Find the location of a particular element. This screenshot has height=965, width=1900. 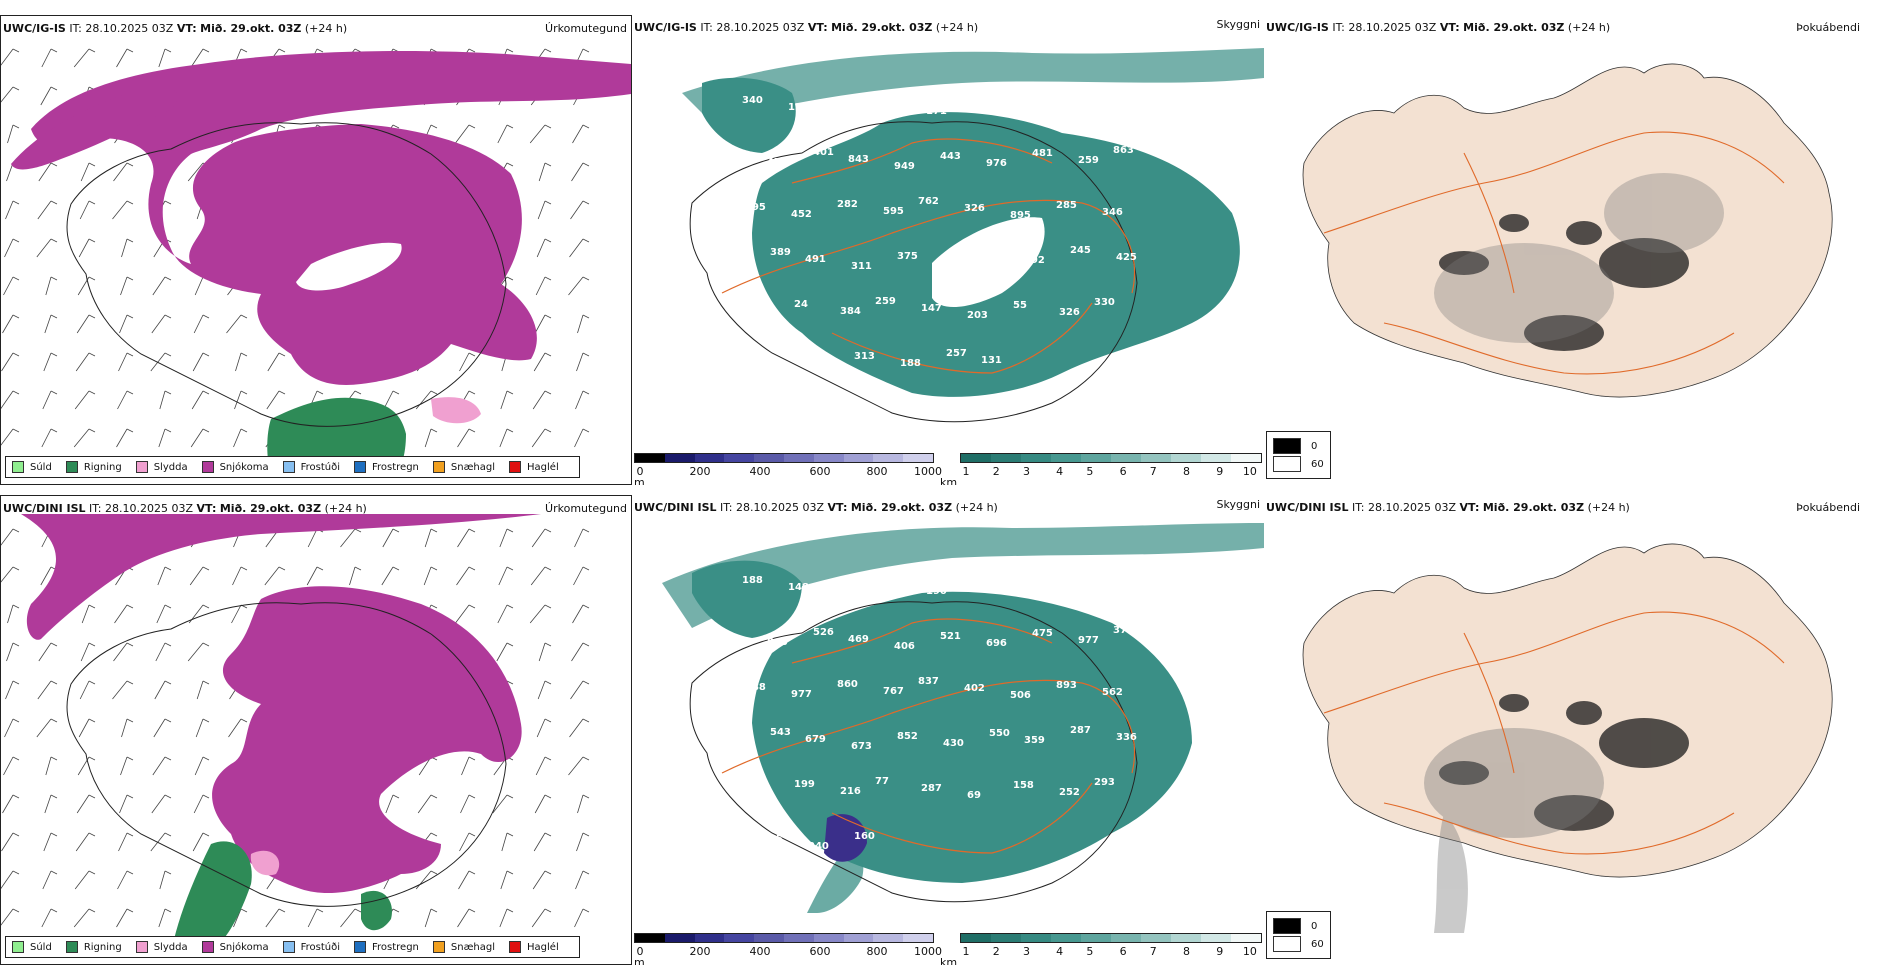

rain-area-east is located at coordinates (376, 910).